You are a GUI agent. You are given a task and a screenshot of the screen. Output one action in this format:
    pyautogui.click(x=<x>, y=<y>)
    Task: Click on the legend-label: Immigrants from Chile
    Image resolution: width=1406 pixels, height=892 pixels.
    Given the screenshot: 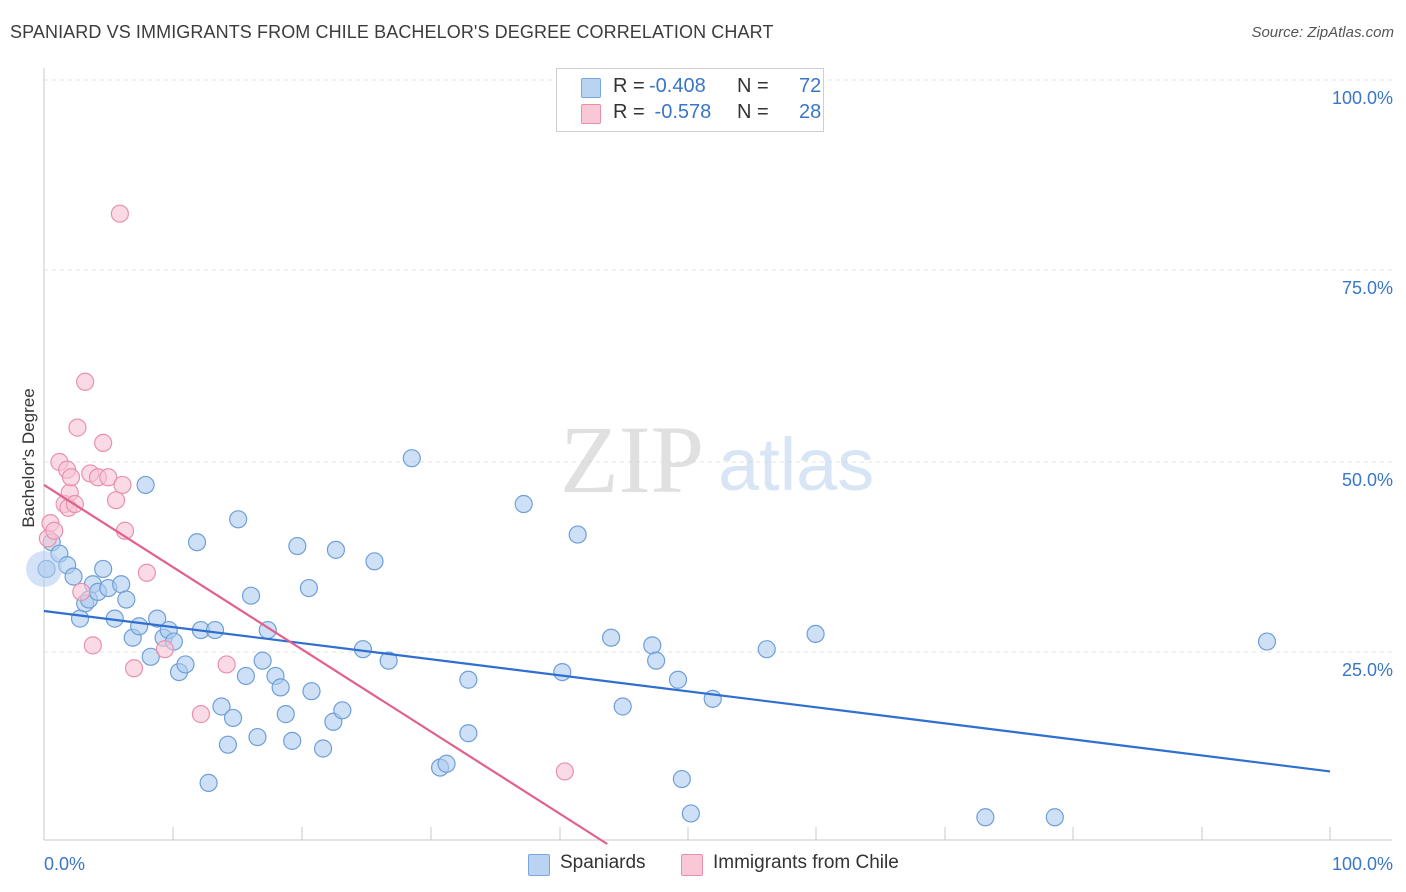 What is the action you would take?
    pyautogui.click(x=806, y=862)
    